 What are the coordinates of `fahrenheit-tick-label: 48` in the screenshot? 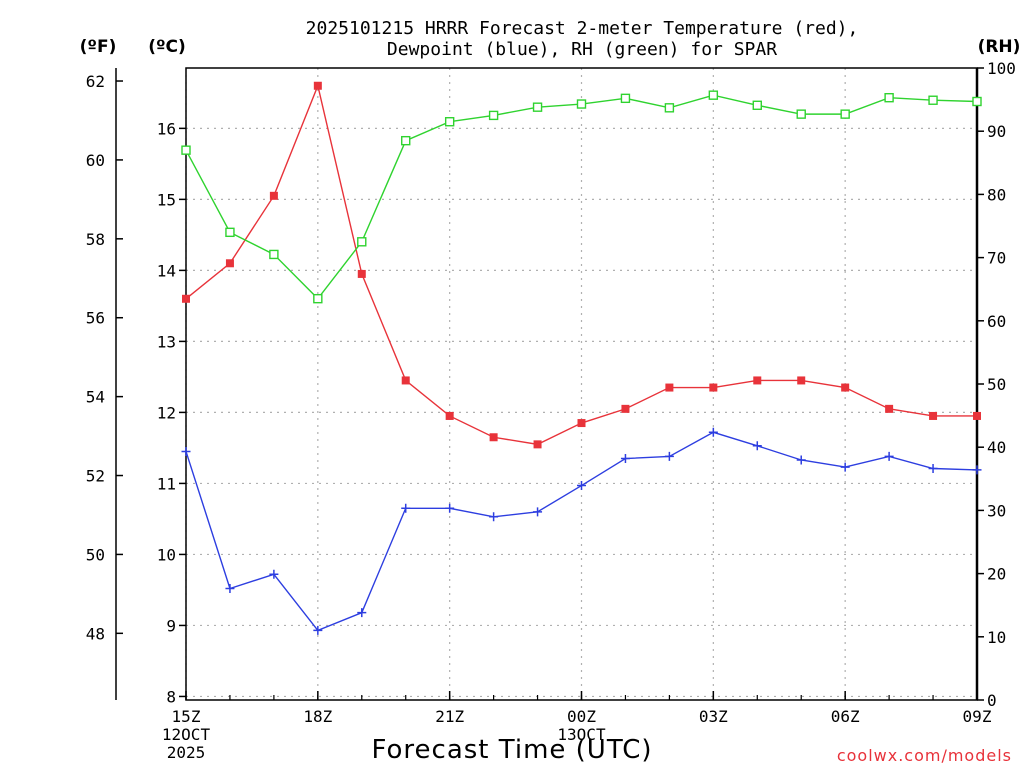 It's located at (95, 633).